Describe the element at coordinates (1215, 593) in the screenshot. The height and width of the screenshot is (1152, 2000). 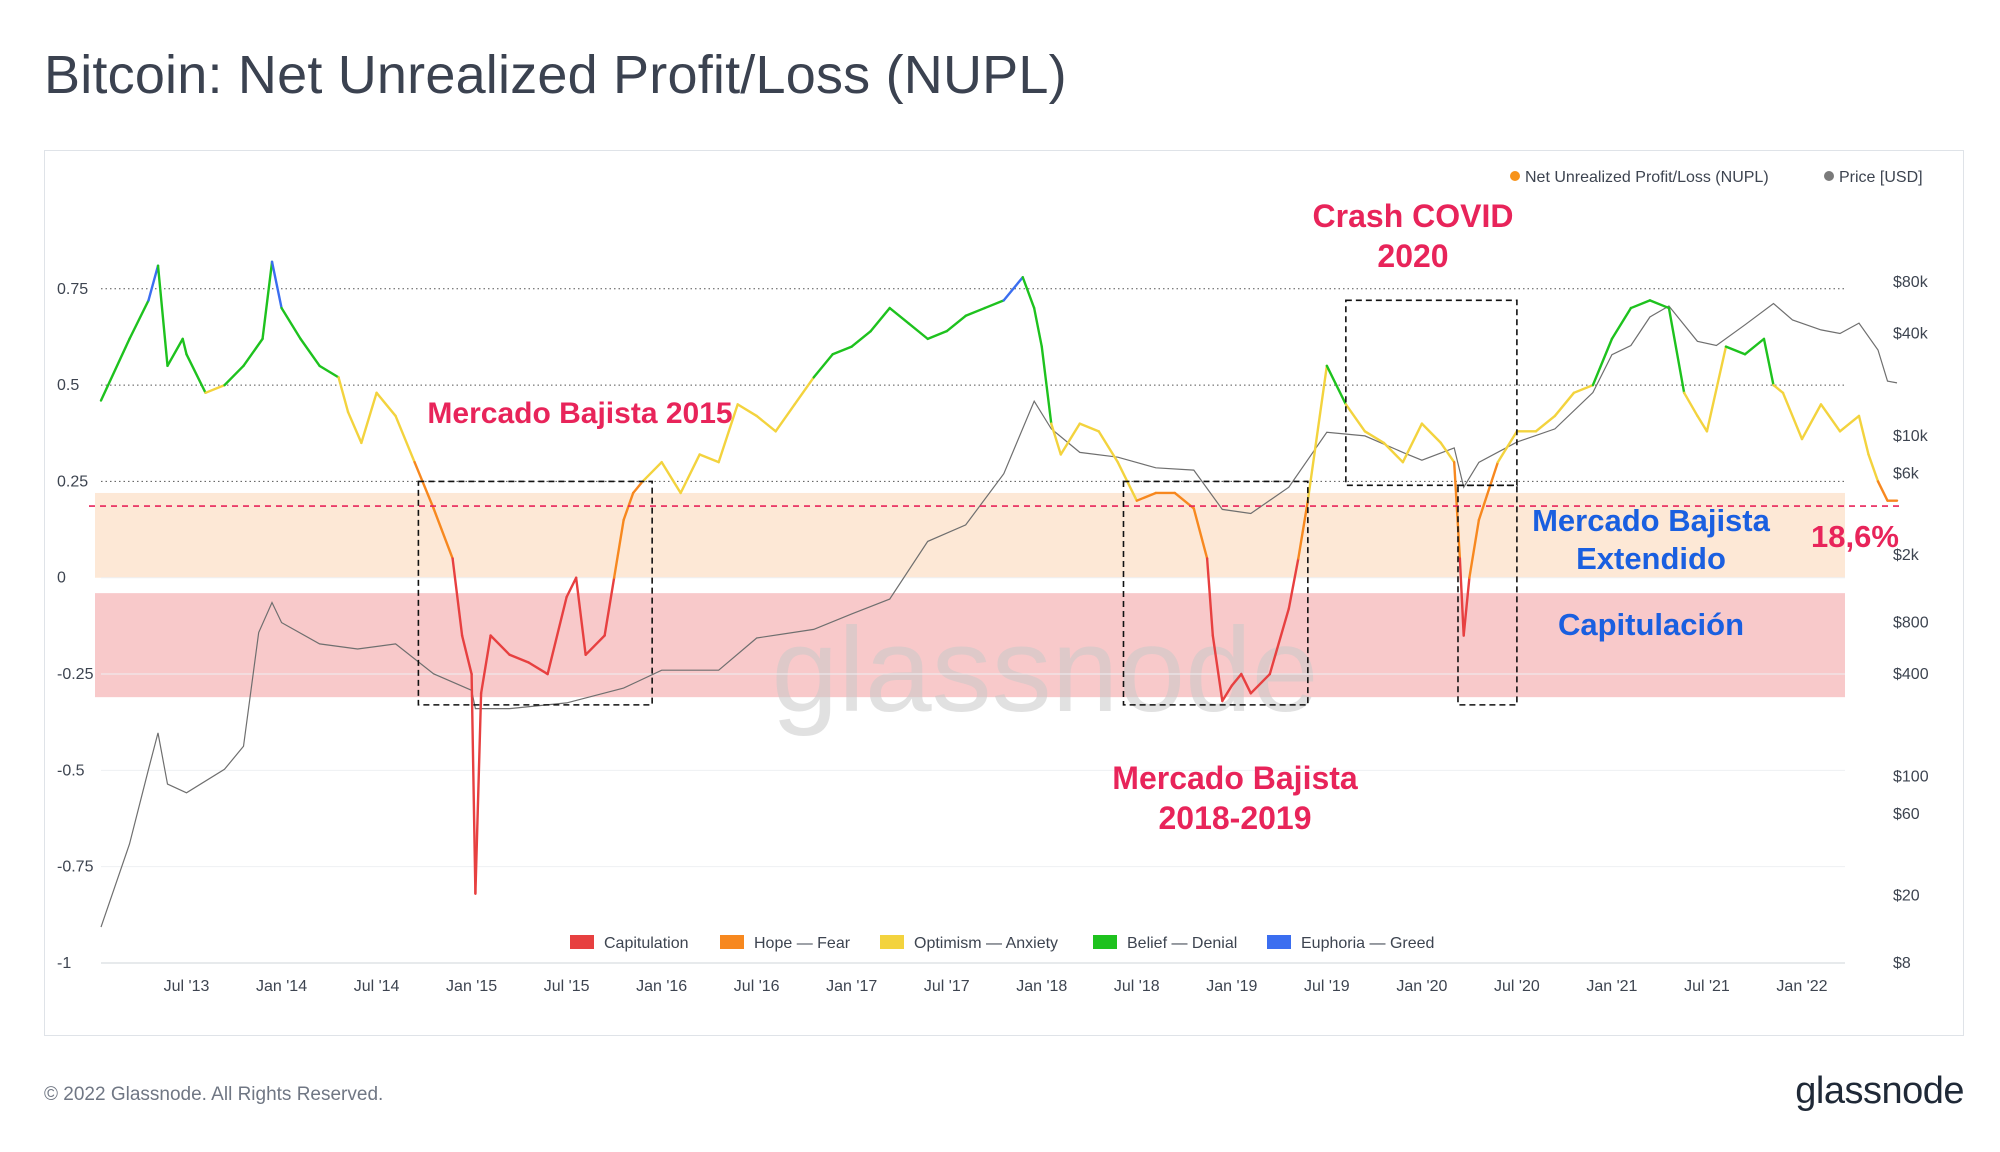
I see `box-2018-2019` at that location.